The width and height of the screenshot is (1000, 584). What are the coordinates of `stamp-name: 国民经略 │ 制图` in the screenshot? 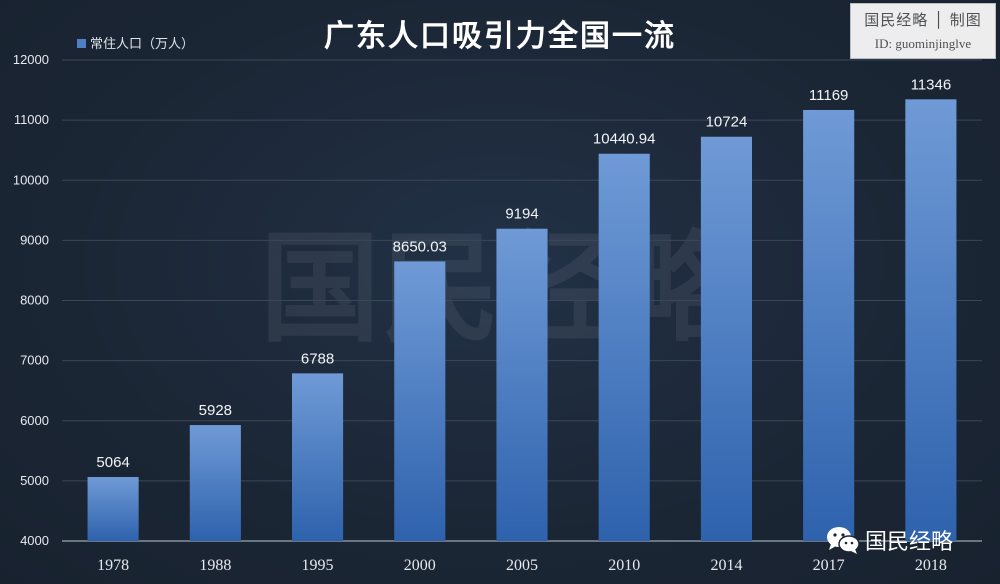 It's located at (923, 20).